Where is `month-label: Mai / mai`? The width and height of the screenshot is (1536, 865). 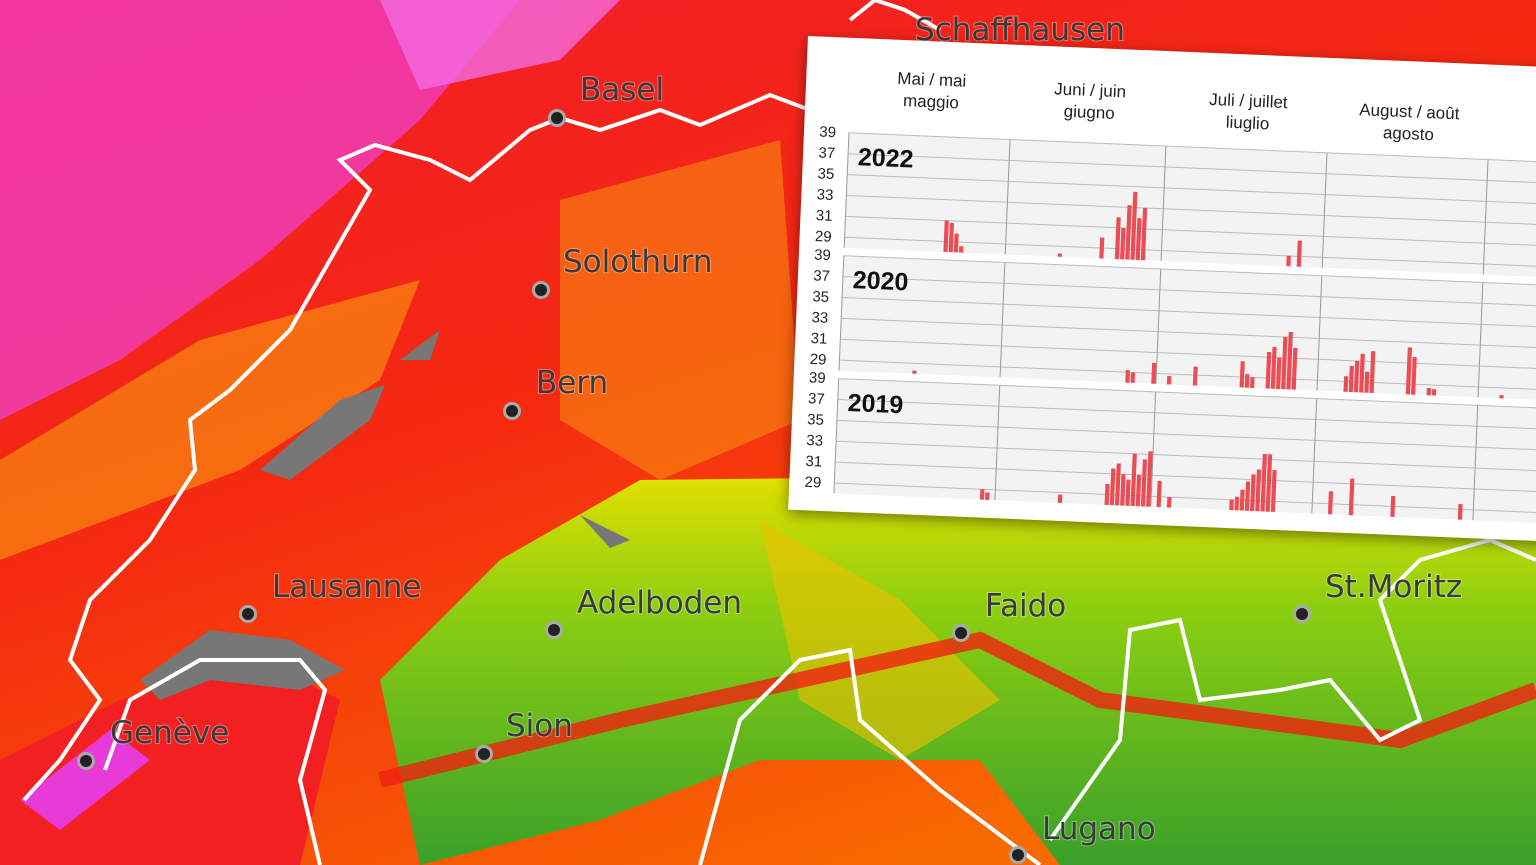
month-label: Mai / mai is located at coordinates (932, 80).